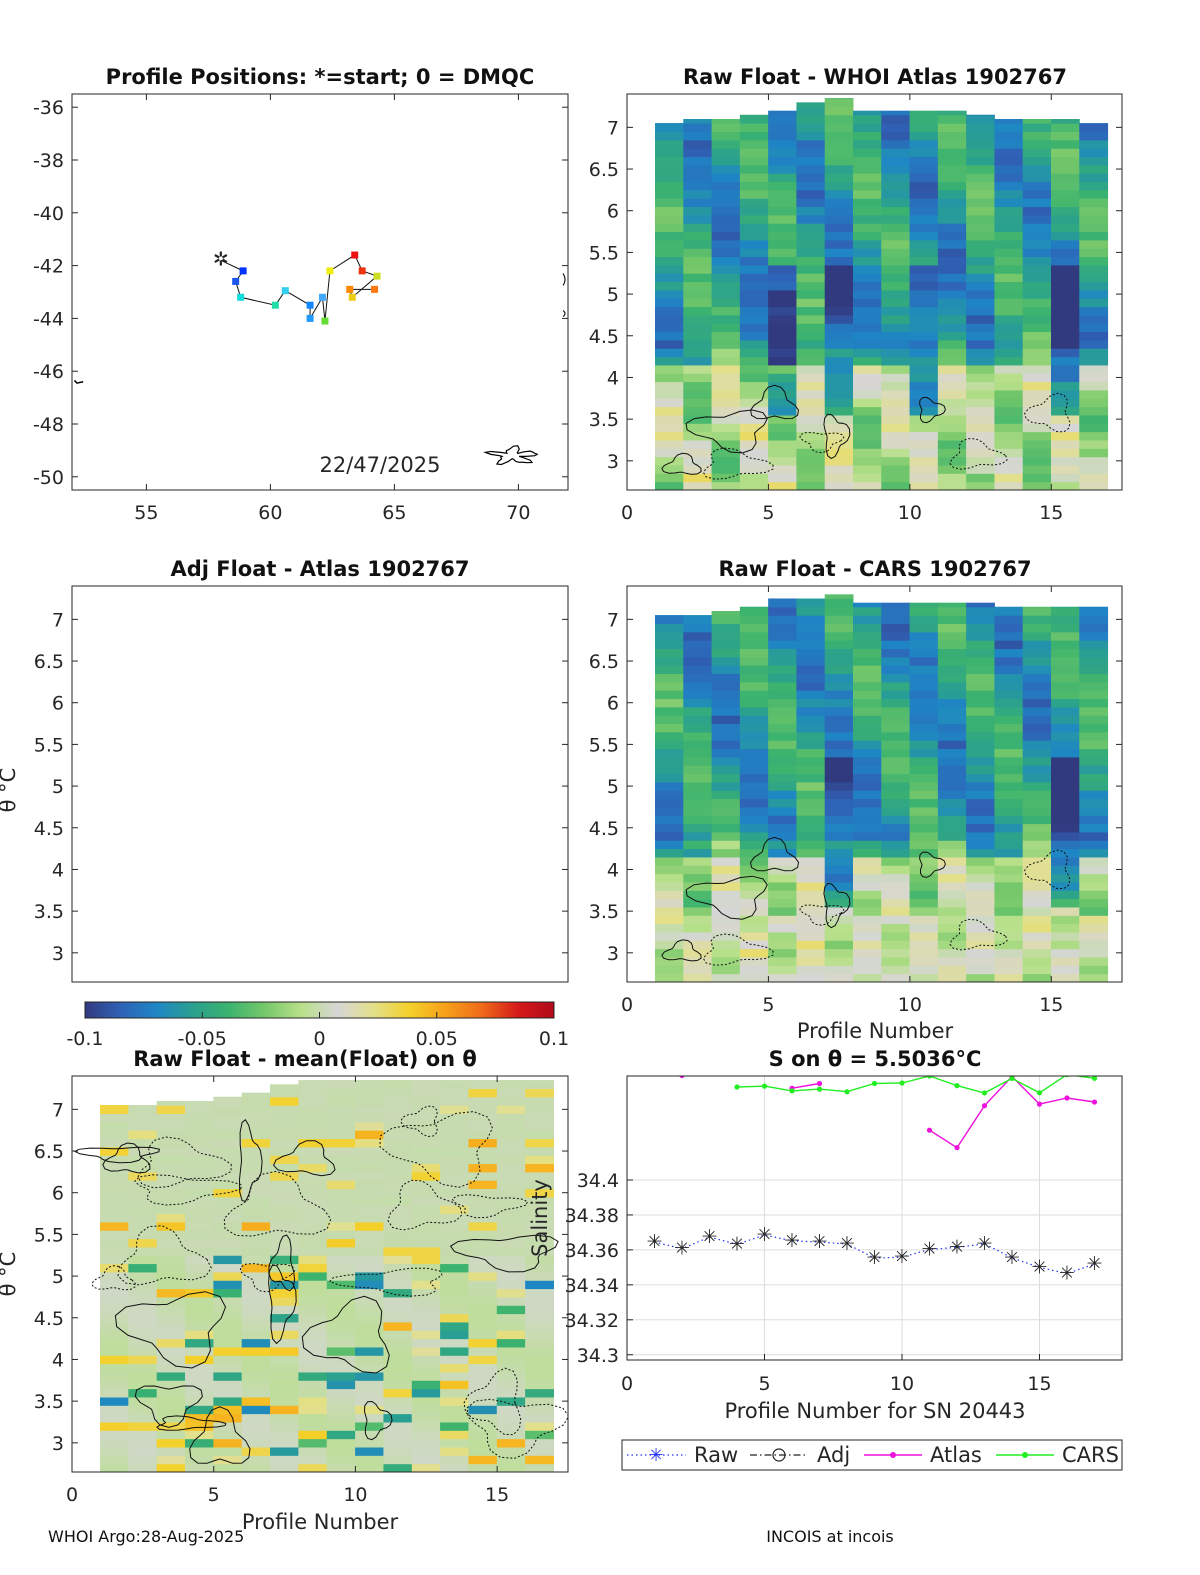 This screenshot has height=1575, width=1200. I want to click on legend-raw-star-icon: ✳, so click(655, 1455).